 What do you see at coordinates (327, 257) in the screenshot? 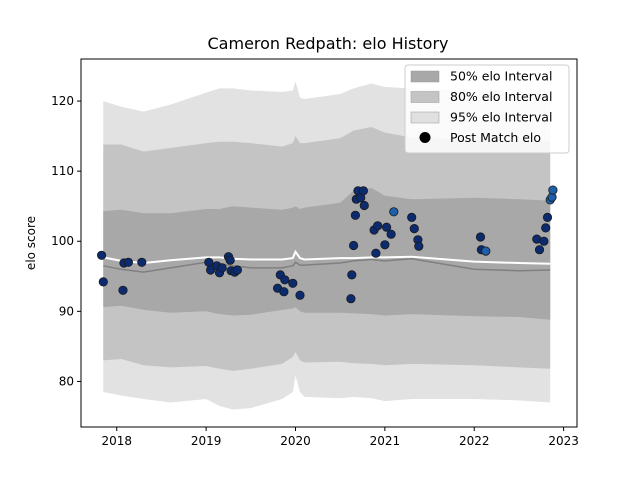
I see `mean-line` at bounding box center [327, 257].